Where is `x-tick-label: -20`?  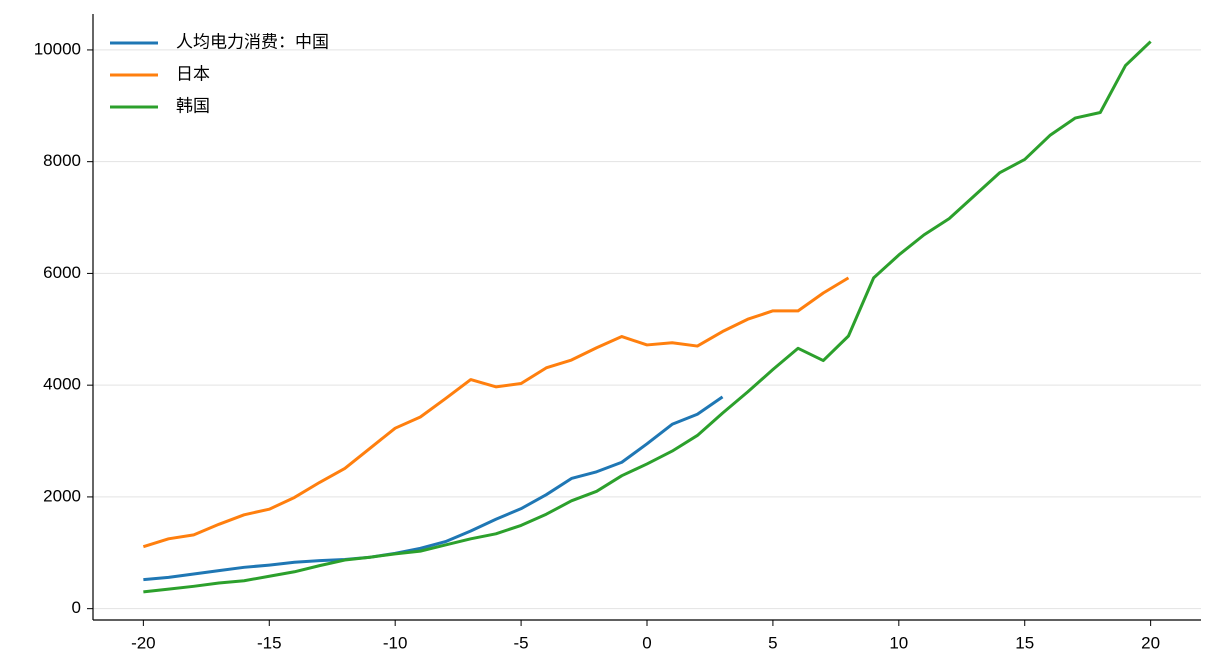 x-tick-label: -20 is located at coordinates (143, 642).